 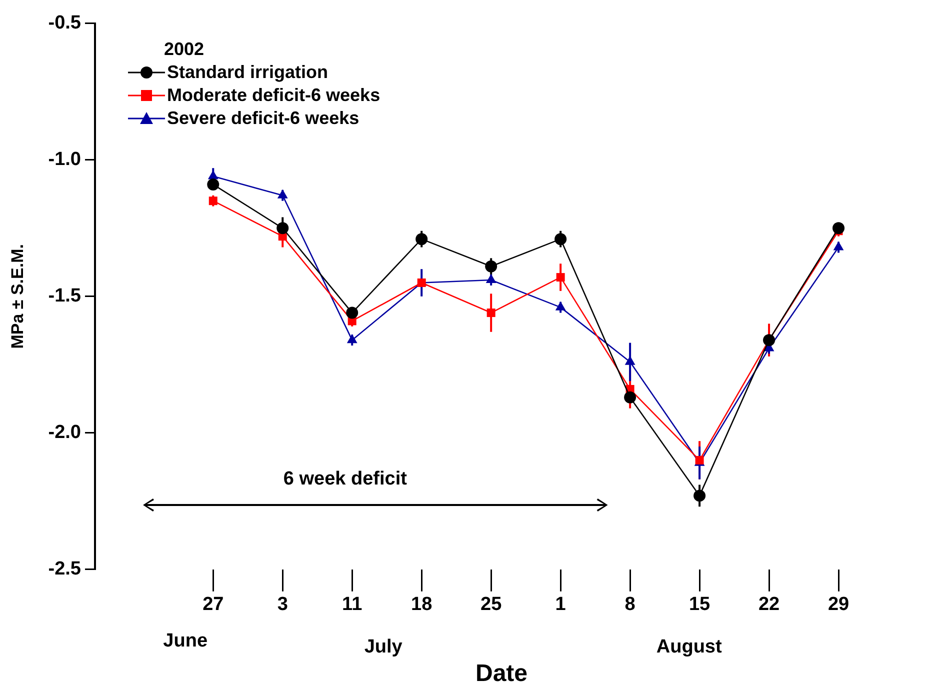 What do you see at coordinates (769, 605) in the screenshot?
I see `x-tick-label: 22` at bounding box center [769, 605].